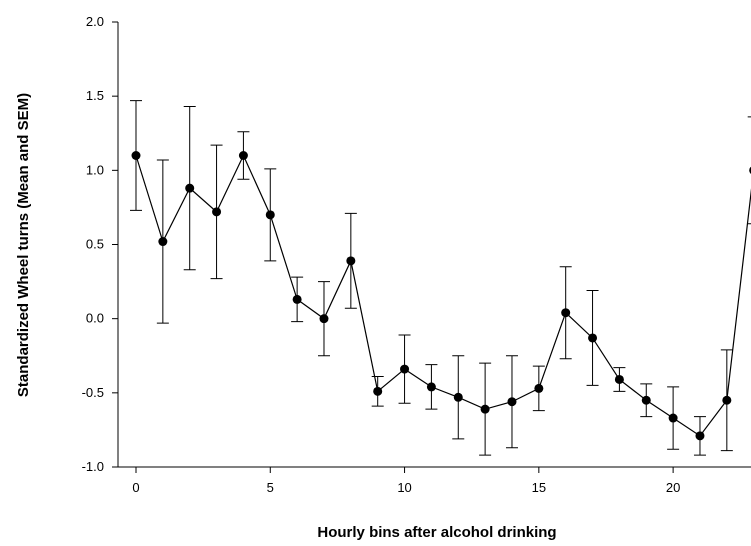 This screenshot has height=546, width=751. I want to click on y-tick-label: 1.0, so click(95, 169).